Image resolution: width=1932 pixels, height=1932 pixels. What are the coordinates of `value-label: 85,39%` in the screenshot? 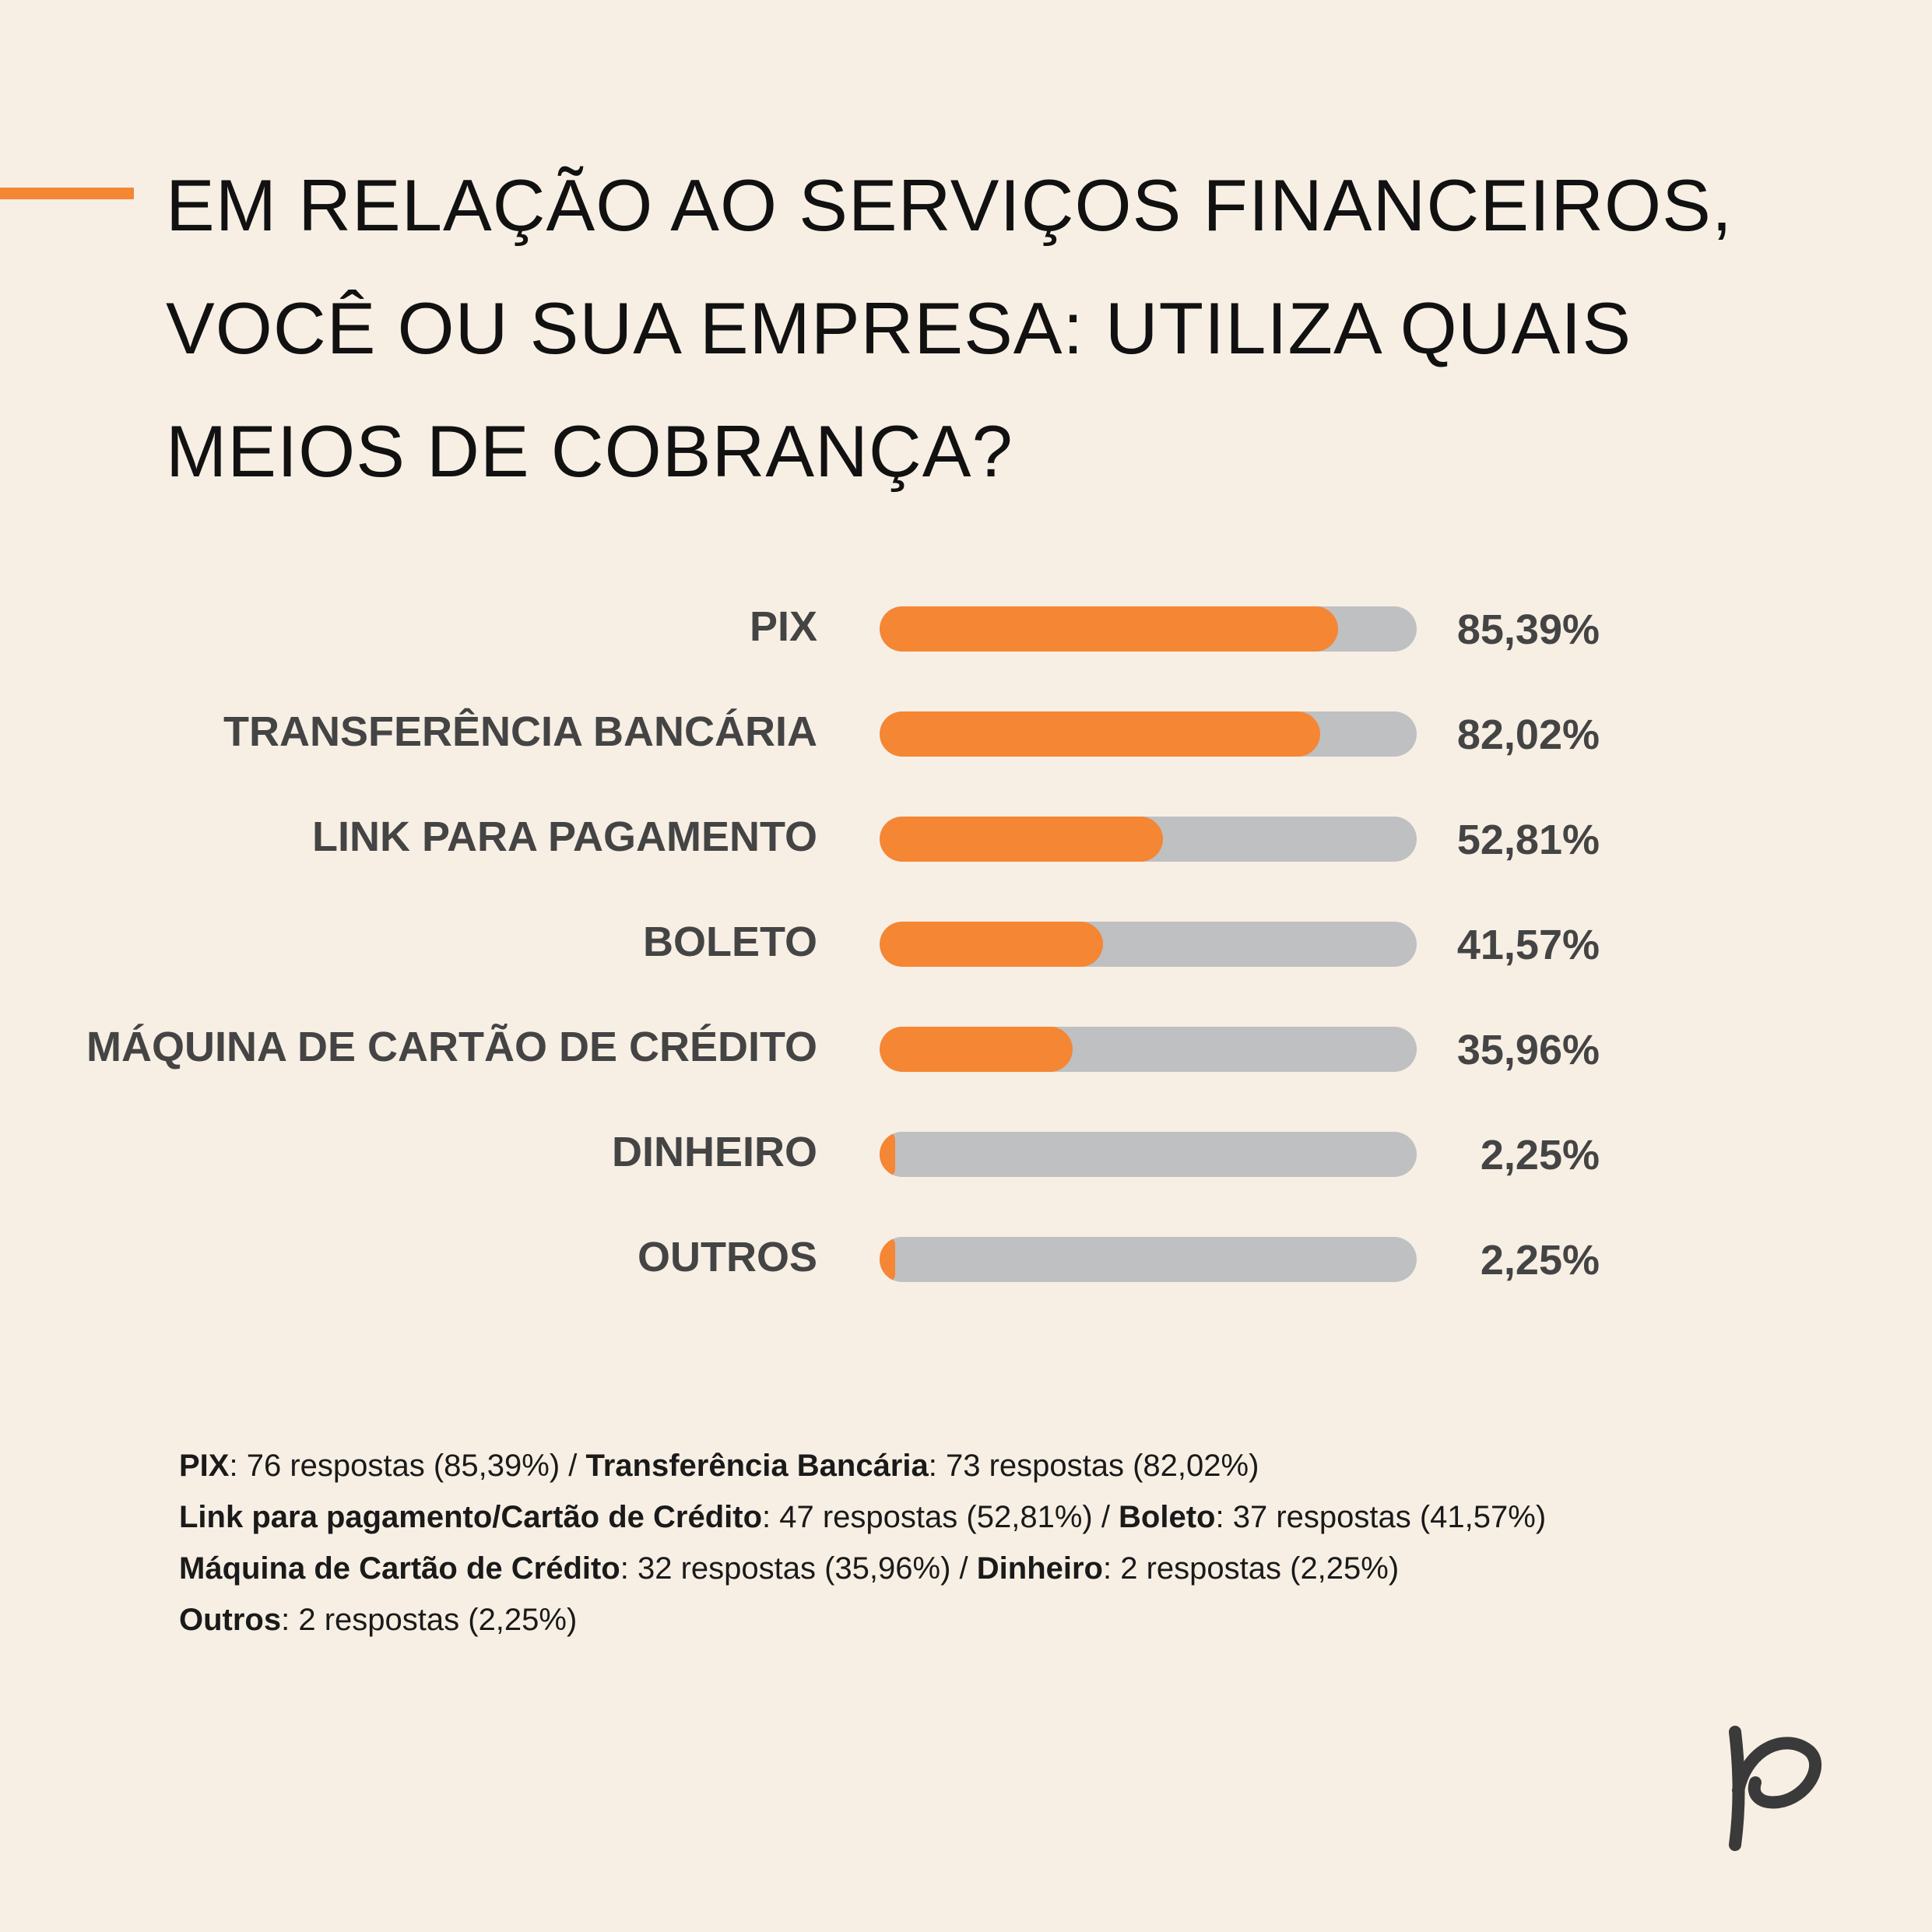 It's located at (1528, 629).